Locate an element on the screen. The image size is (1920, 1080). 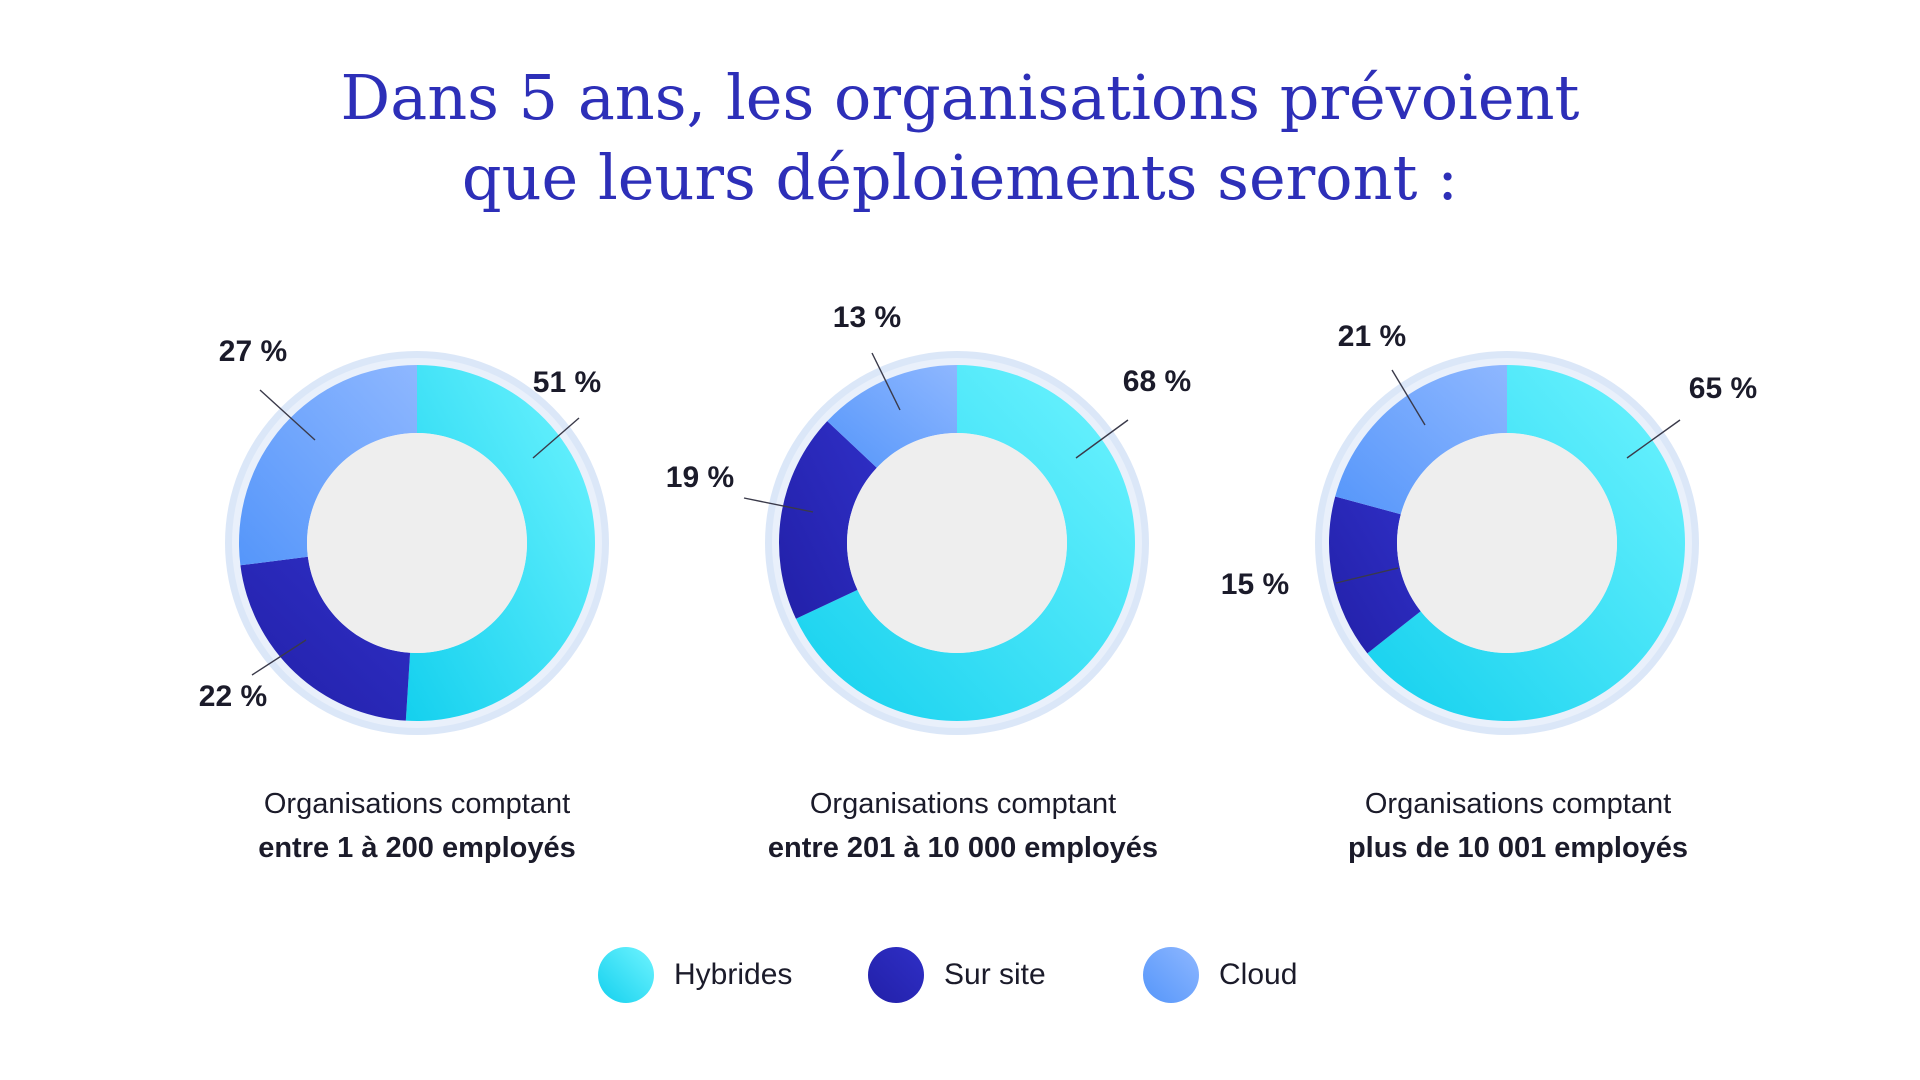
donut-chart-1: 51 % 22 % 27 % is located at coordinates (404, 535).